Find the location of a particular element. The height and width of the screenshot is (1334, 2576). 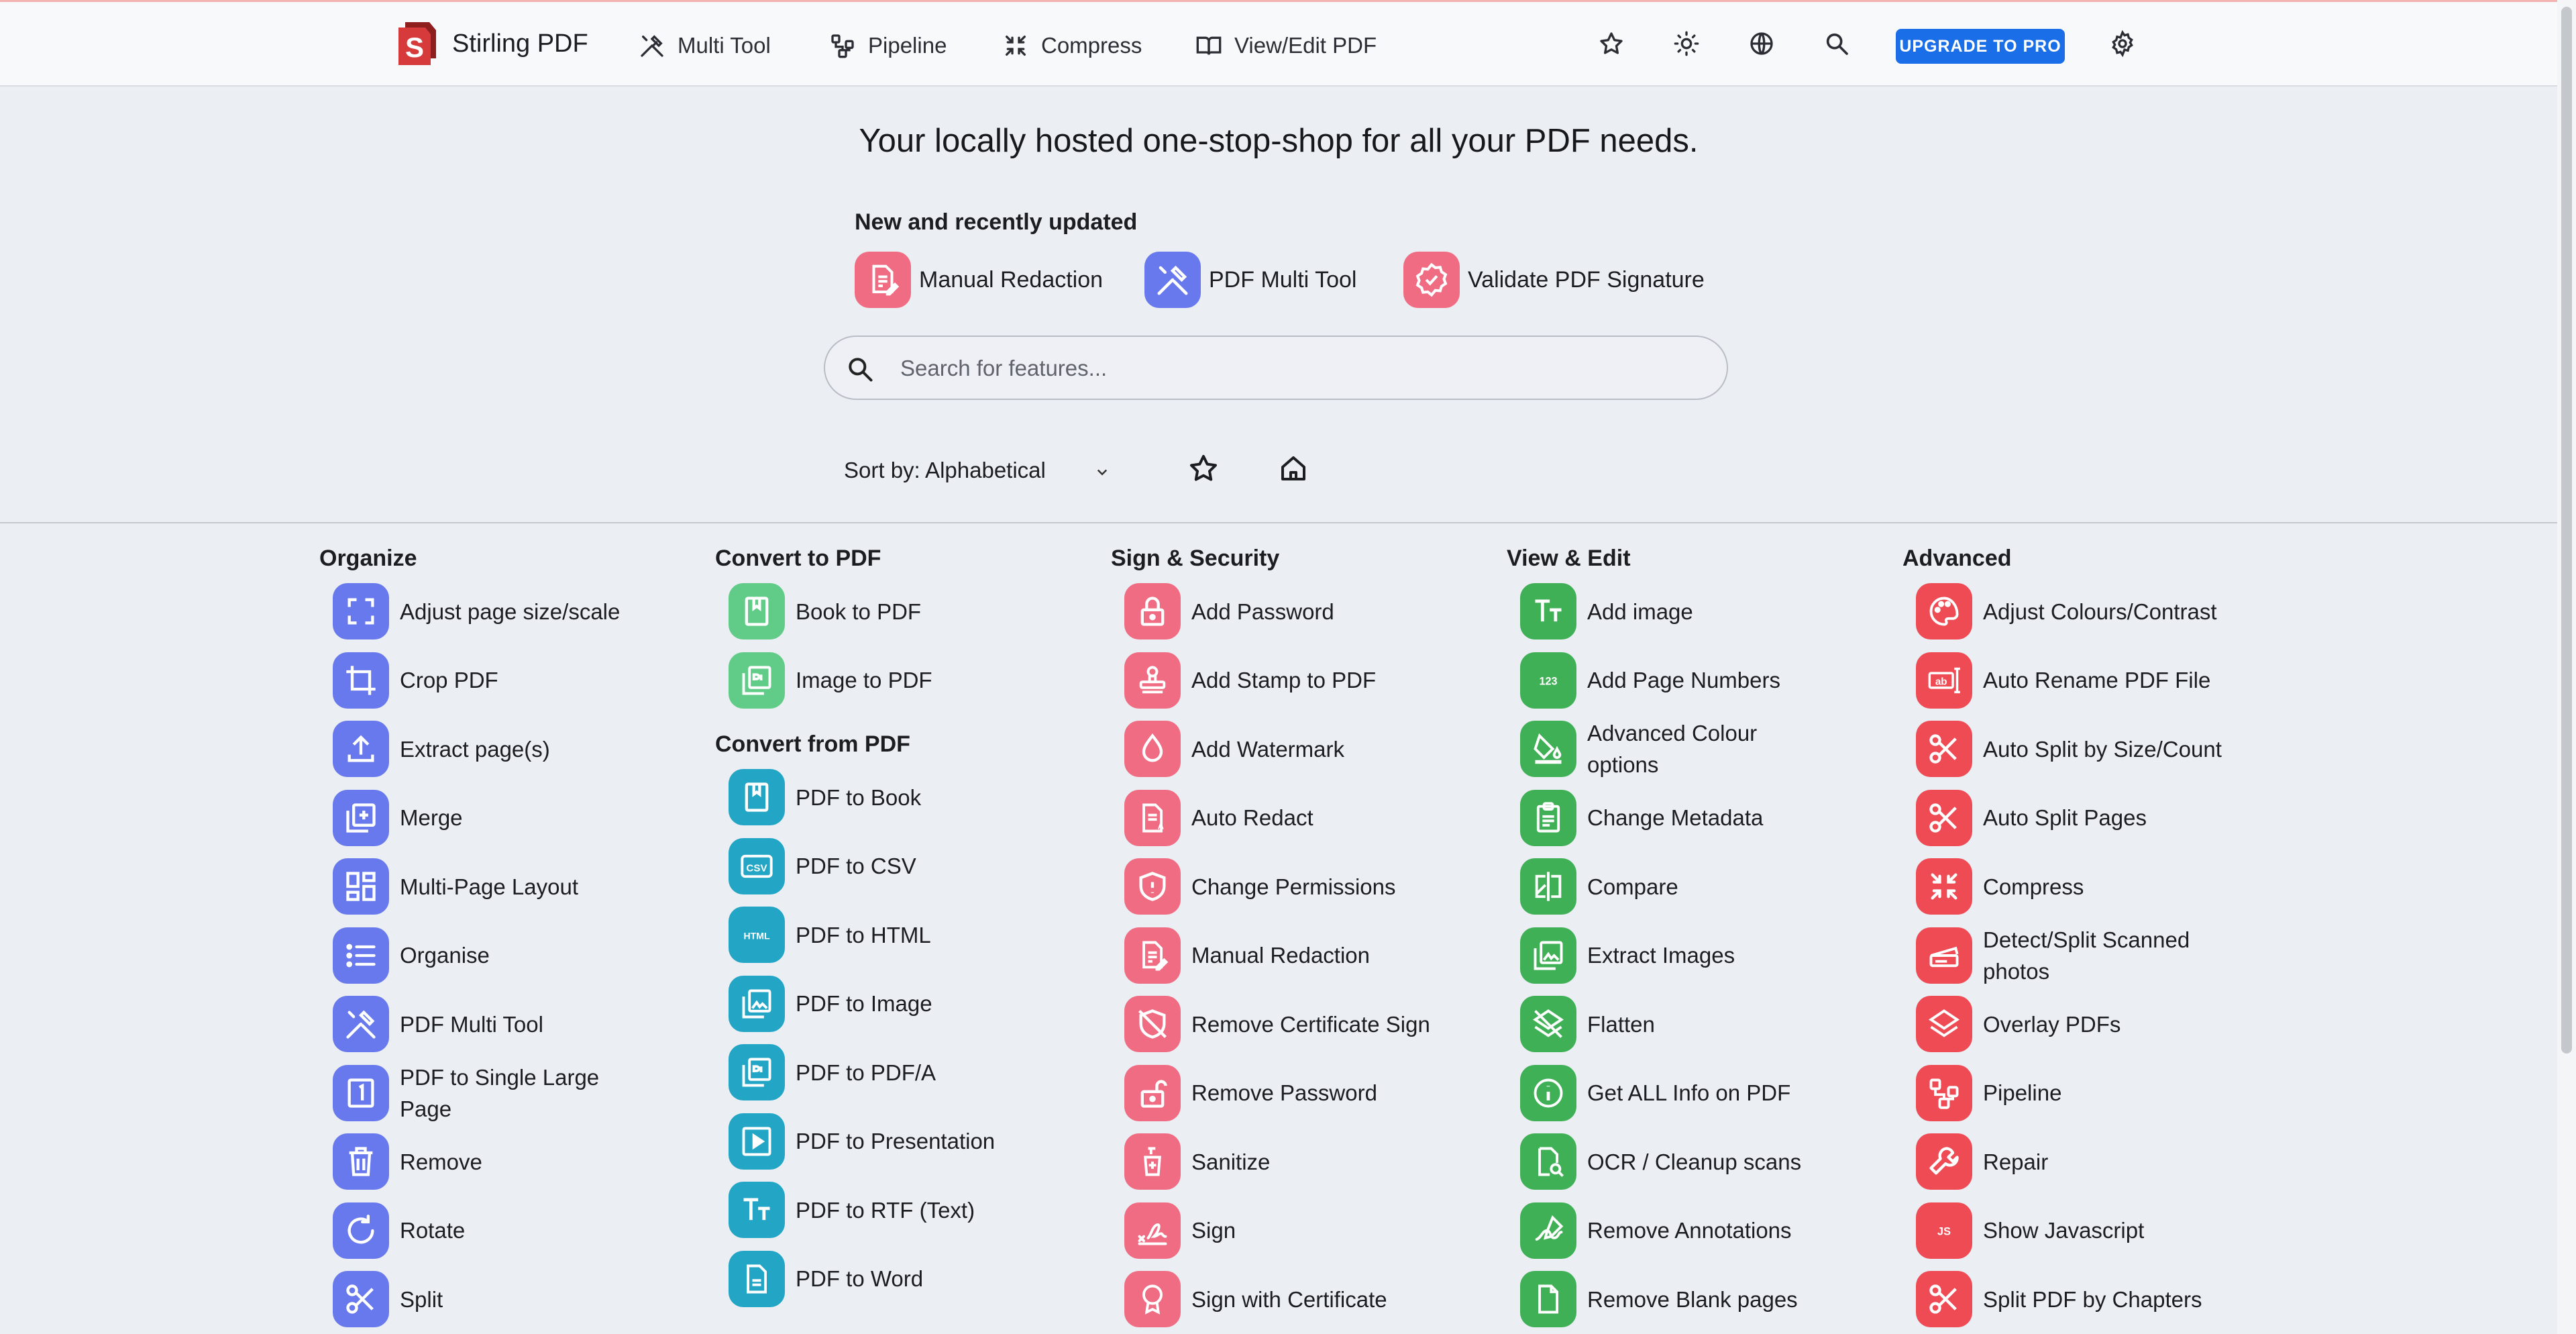

settings-button is located at coordinates (2122, 44).